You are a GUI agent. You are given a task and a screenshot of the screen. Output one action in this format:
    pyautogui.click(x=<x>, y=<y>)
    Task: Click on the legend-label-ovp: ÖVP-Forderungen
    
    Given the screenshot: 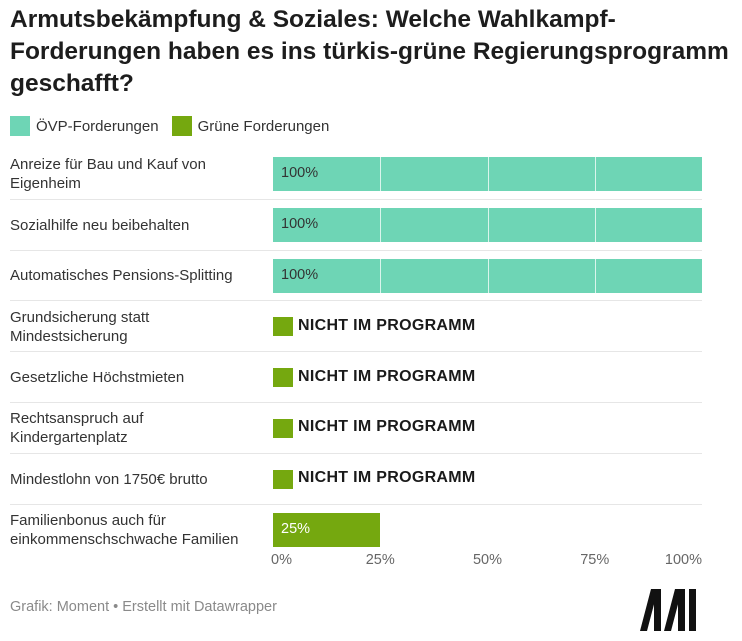 What is the action you would take?
    pyautogui.click(x=97, y=126)
    